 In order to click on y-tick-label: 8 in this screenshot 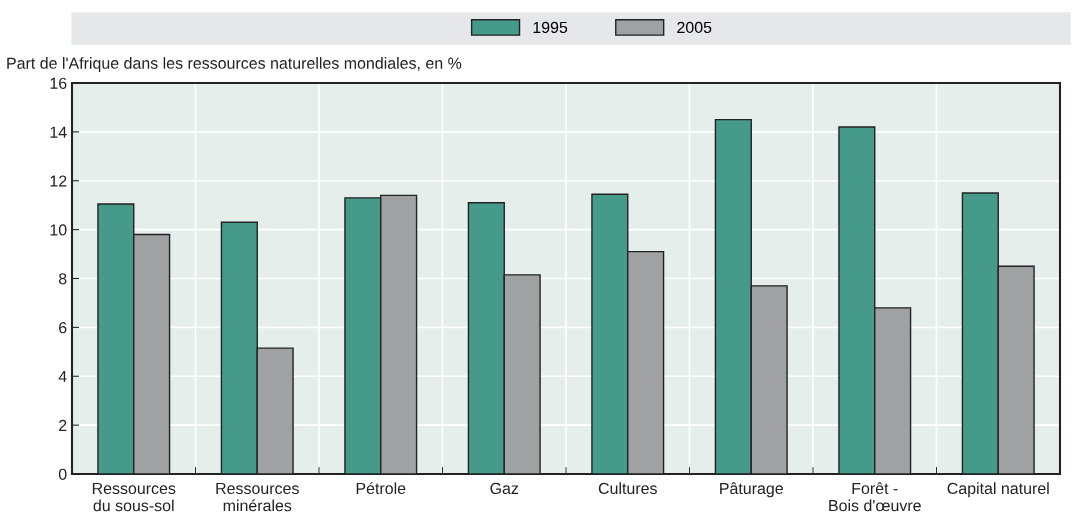, I will do `click(62, 279)`.